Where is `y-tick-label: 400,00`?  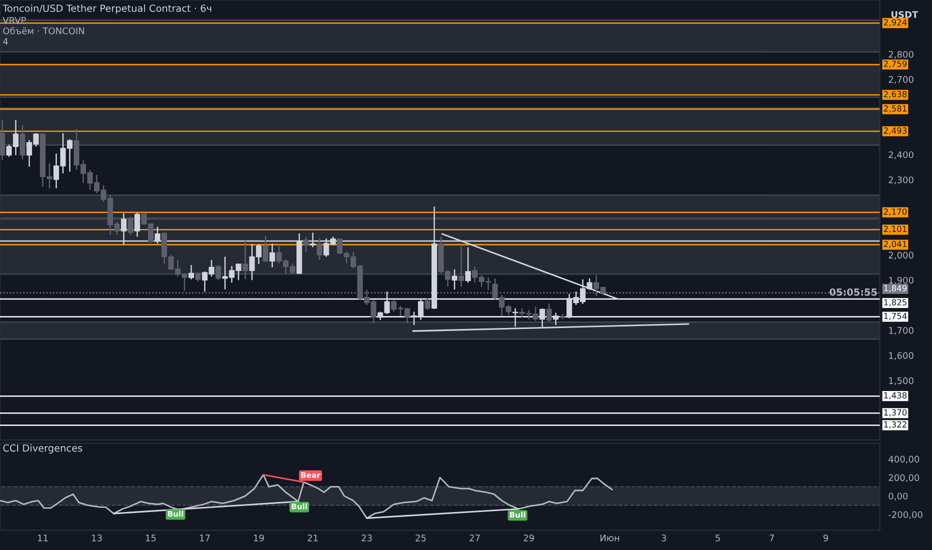 y-tick-label: 400,00 is located at coordinates (904, 460).